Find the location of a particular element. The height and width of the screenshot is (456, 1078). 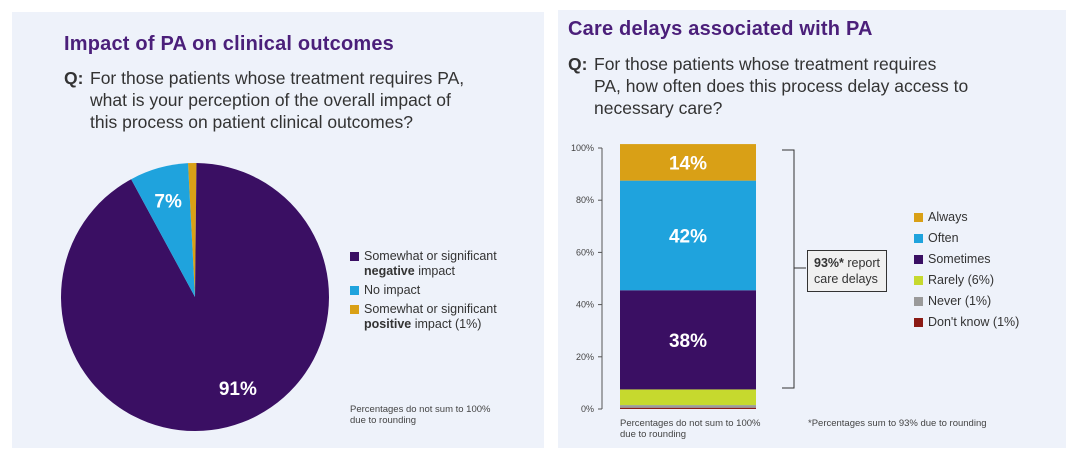

left-q-label: Q: is located at coordinates (74, 78).